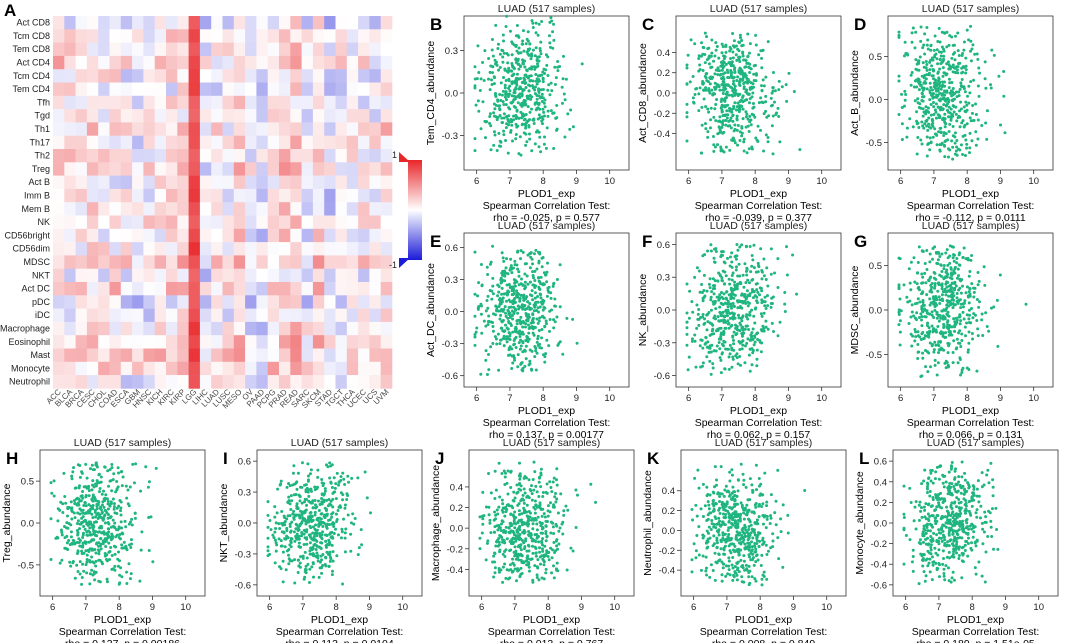  What do you see at coordinates (758, 93) in the screenshot?
I see `plot-frame` at bounding box center [758, 93].